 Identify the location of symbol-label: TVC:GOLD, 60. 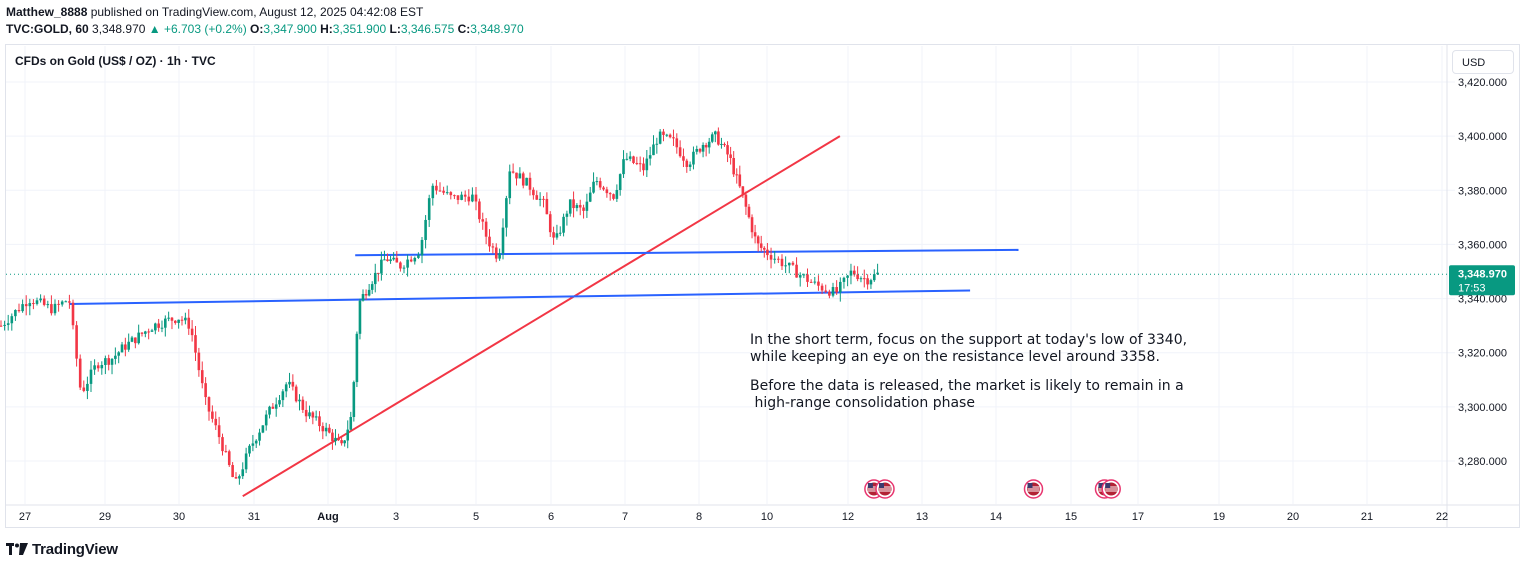
(47, 29).